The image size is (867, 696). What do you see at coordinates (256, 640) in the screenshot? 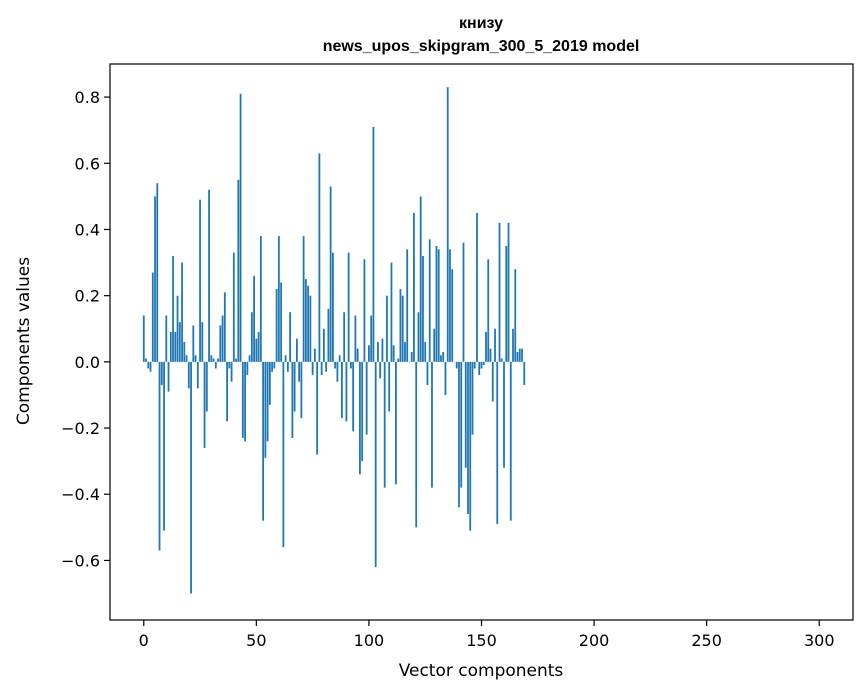
I see `x-tick-label: 50` at bounding box center [256, 640].